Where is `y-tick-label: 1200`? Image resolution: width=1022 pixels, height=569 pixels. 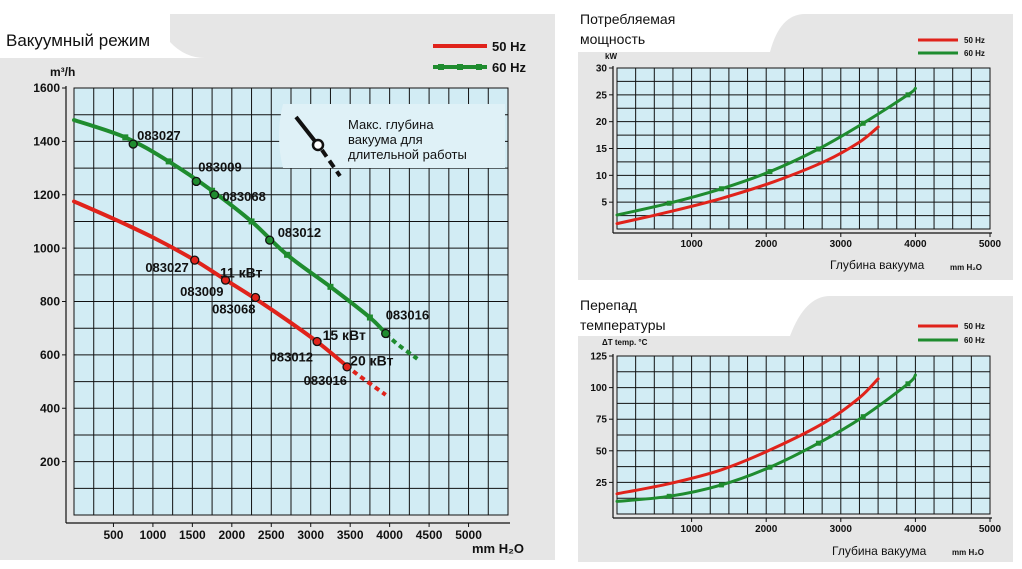 y-tick-label: 1200 is located at coordinates (46, 195).